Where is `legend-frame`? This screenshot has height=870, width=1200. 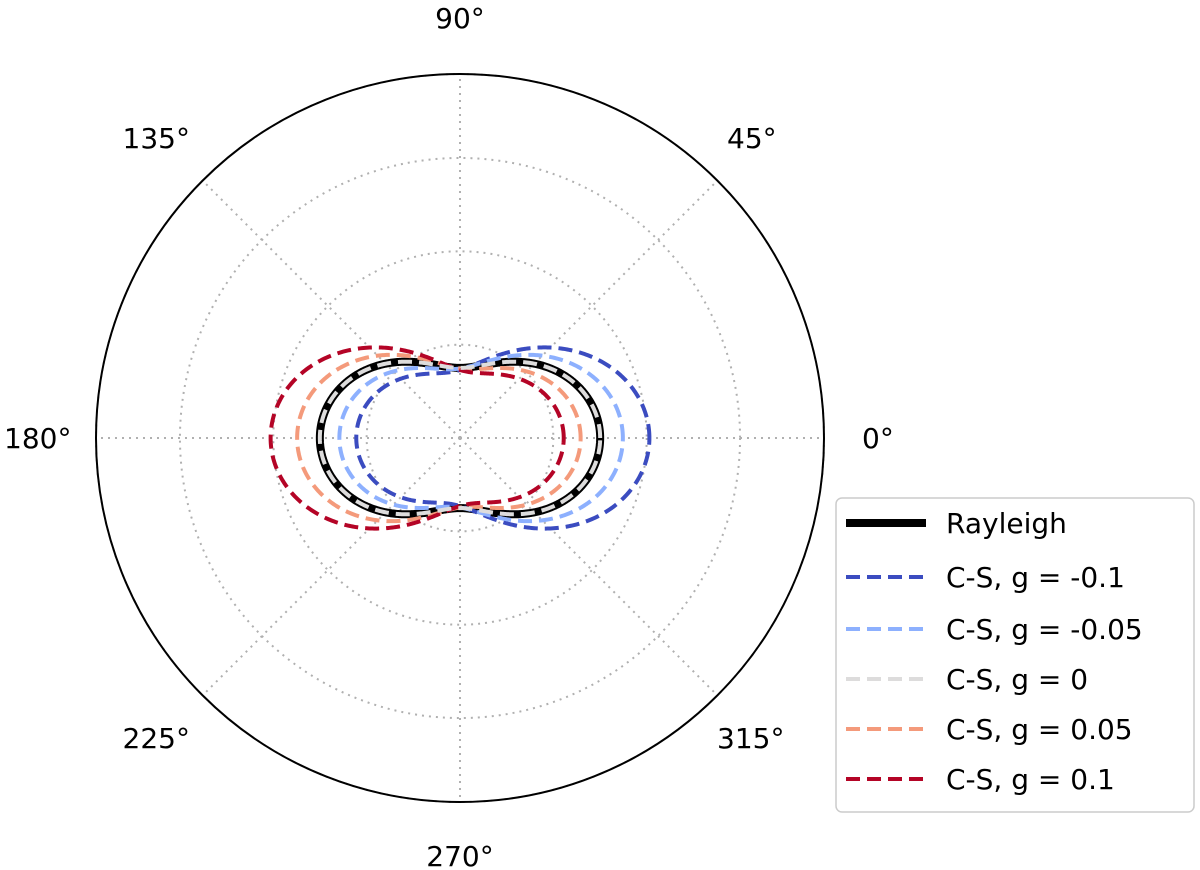 legend-frame is located at coordinates (1015, 655).